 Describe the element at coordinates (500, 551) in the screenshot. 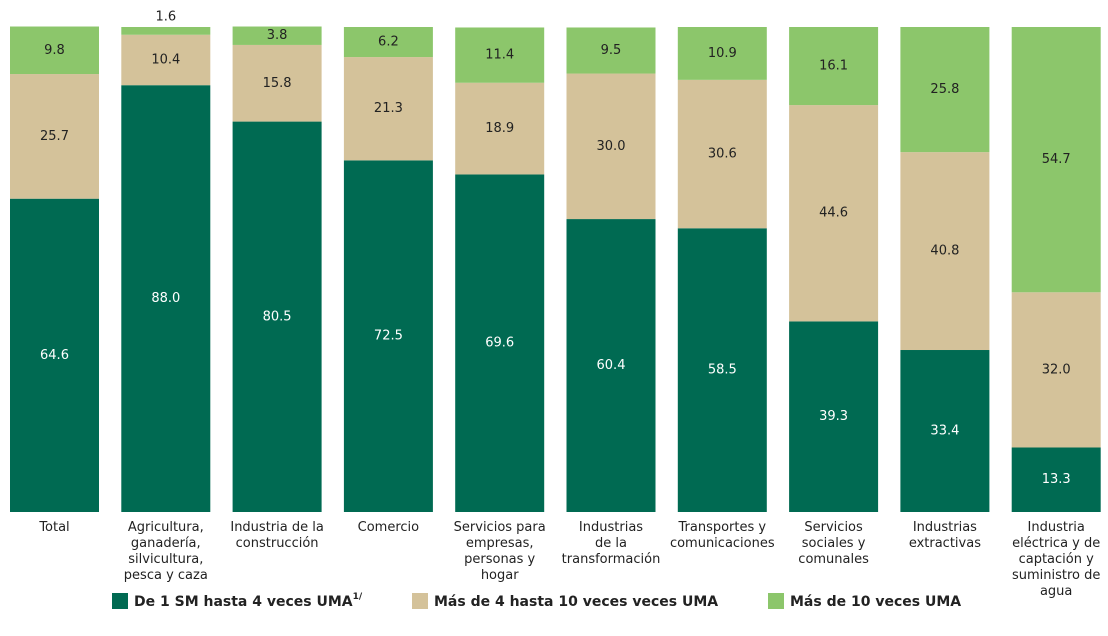

I see `x-tick-label: Servicios para empresas, personas y hogar` at that location.